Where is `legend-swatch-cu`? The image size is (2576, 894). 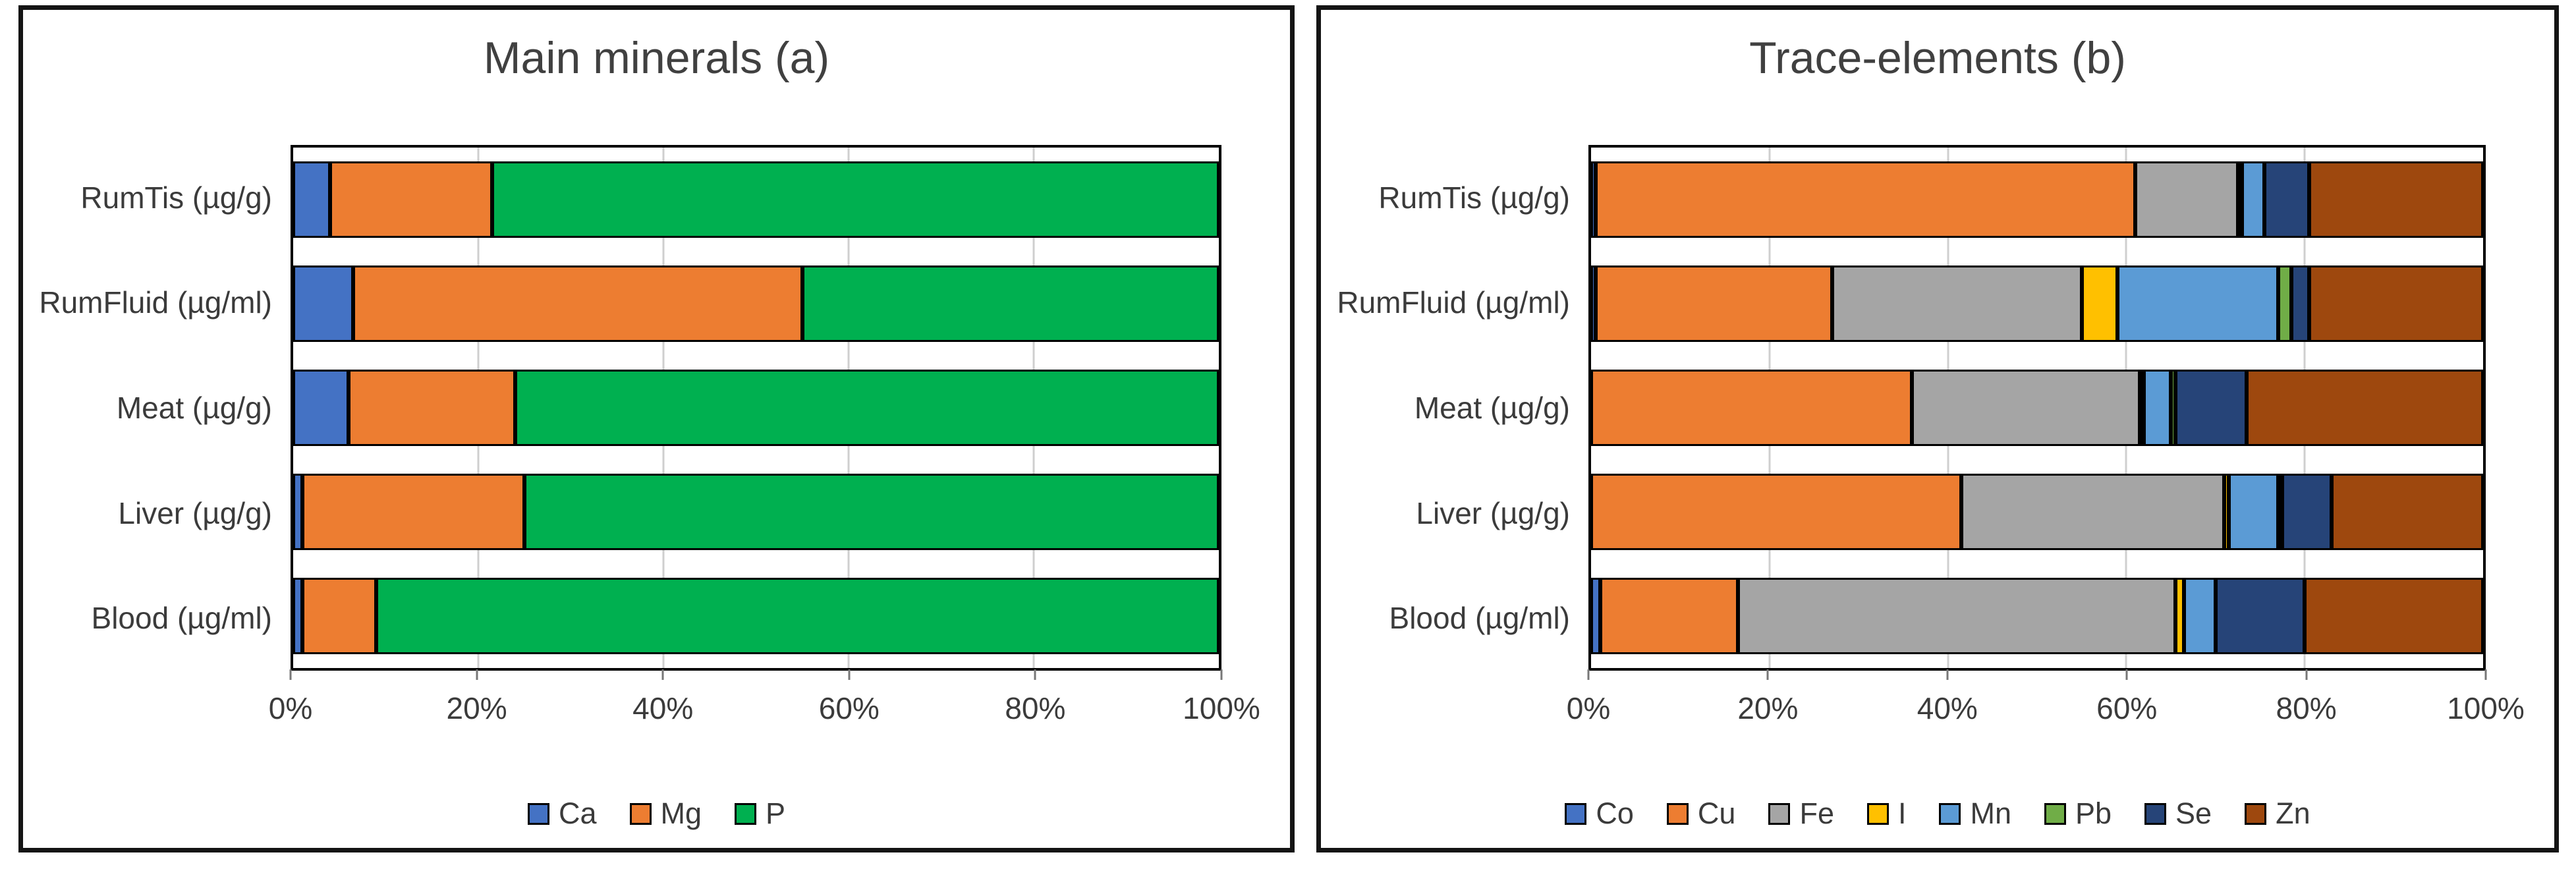 legend-swatch-cu is located at coordinates (1677, 813).